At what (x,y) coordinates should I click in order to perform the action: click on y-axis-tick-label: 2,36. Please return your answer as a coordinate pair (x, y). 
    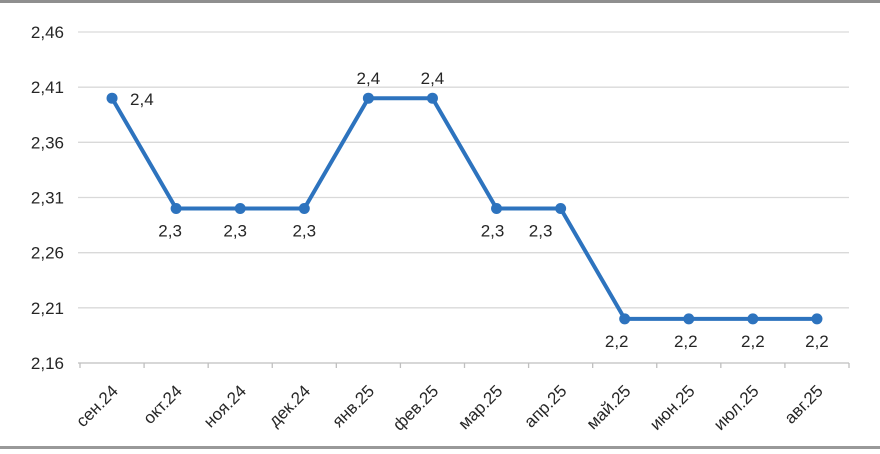
    Looking at the image, I should click on (47, 142).